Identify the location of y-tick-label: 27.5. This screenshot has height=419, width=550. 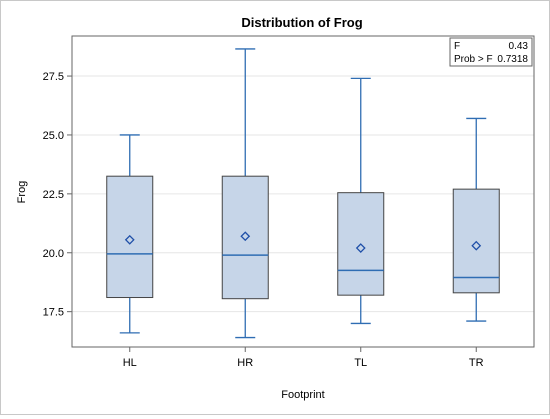
(53, 77).